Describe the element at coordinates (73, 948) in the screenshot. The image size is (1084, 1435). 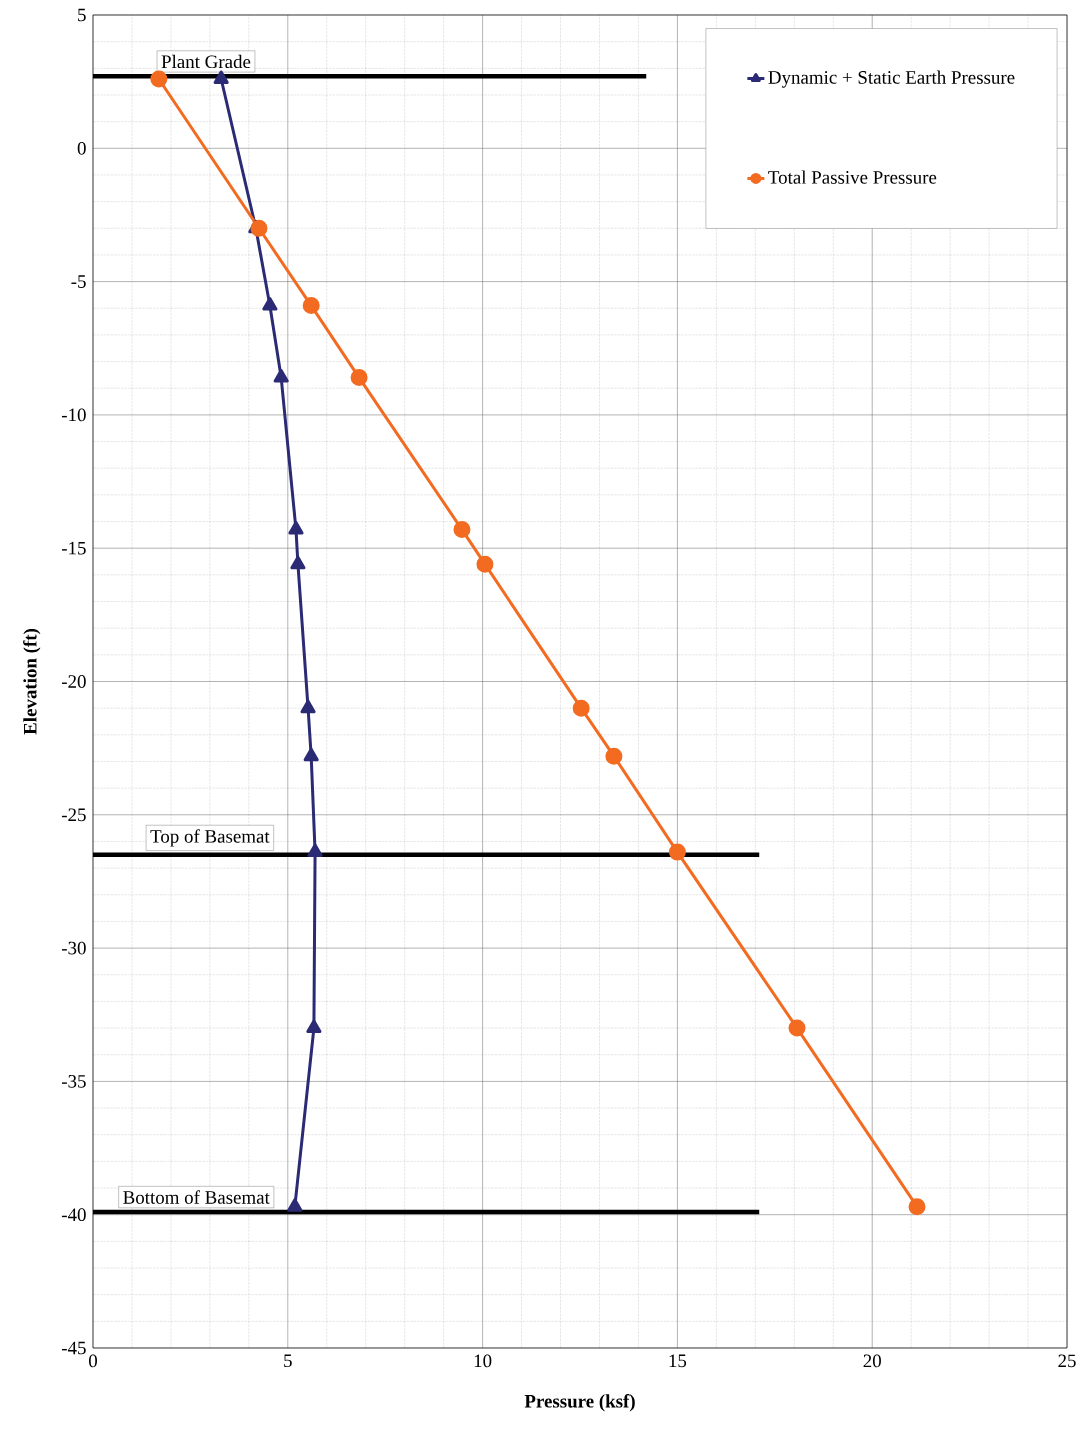
I see `y-tick-label: -30` at that location.